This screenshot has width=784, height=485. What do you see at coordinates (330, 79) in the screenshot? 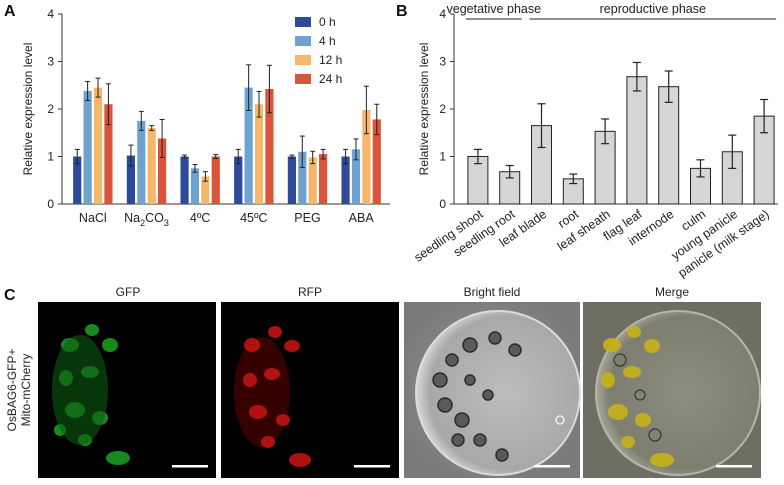
I see `legend-label: 24 h` at bounding box center [330, 79].